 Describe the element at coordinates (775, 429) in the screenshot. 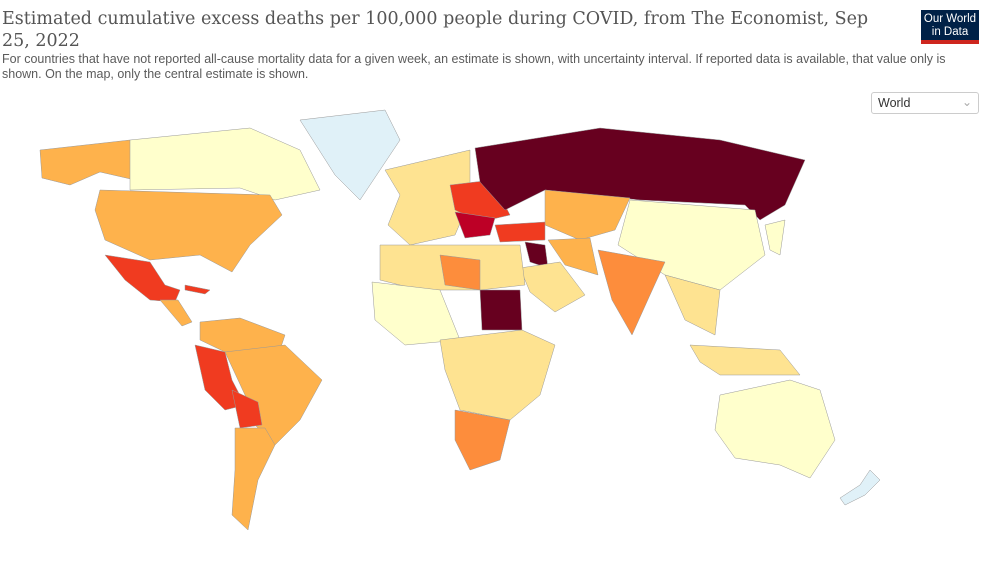

I see `region-australia: Australia` at that location.